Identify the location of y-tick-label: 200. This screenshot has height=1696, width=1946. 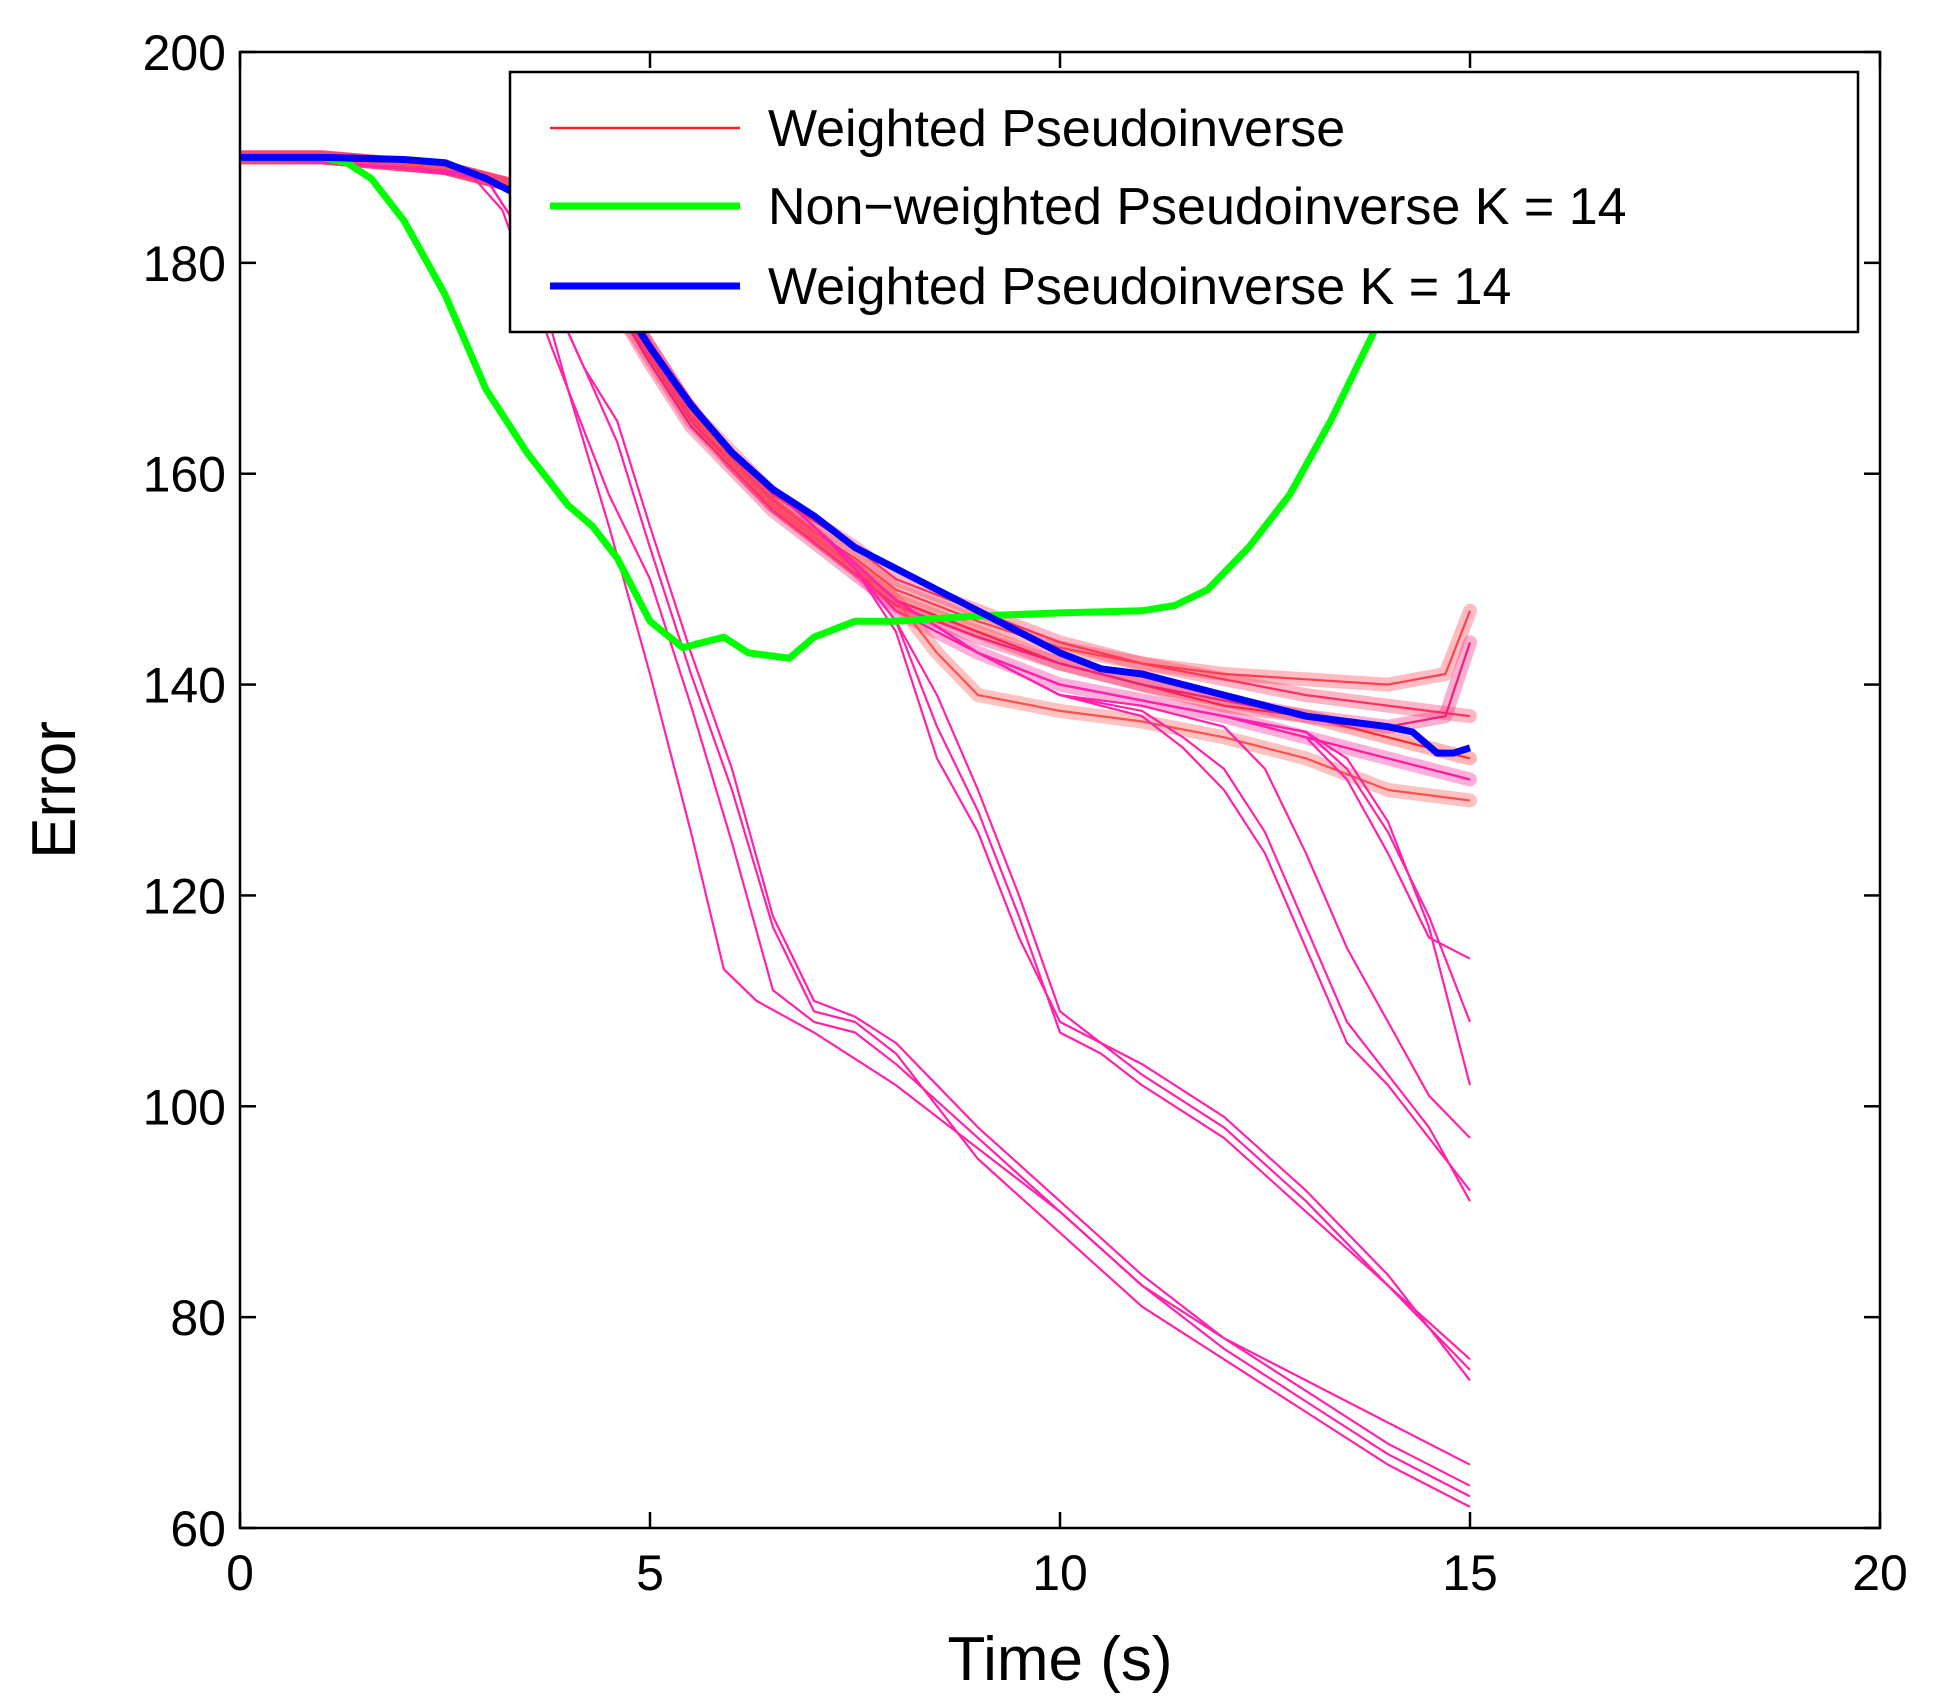
(184, 53).